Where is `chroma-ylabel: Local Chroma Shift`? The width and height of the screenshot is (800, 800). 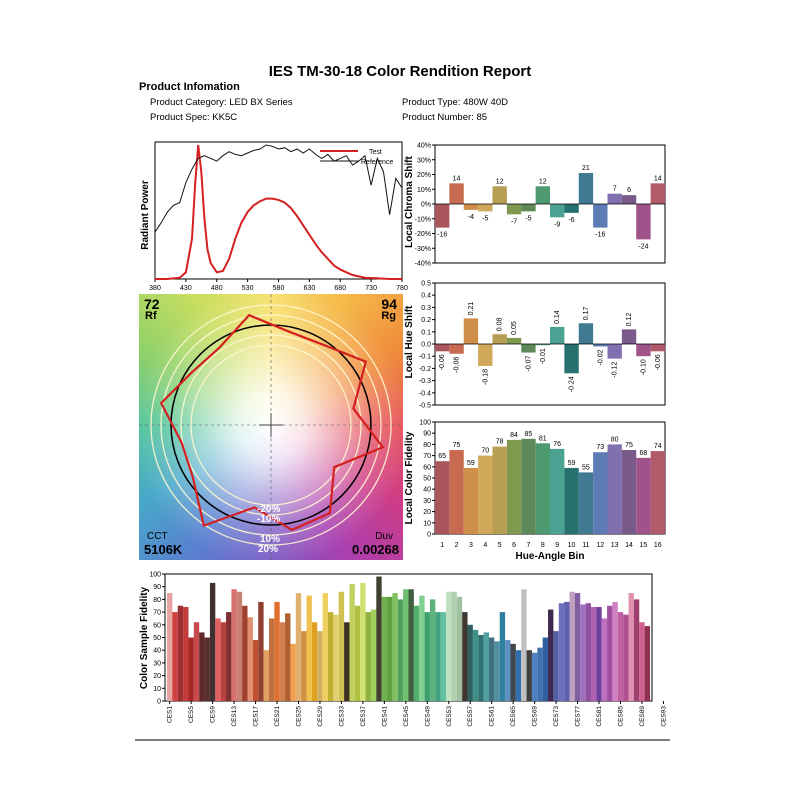
chroma-ylabel: Local Chroma Shift is located at coordinates (409, 201).